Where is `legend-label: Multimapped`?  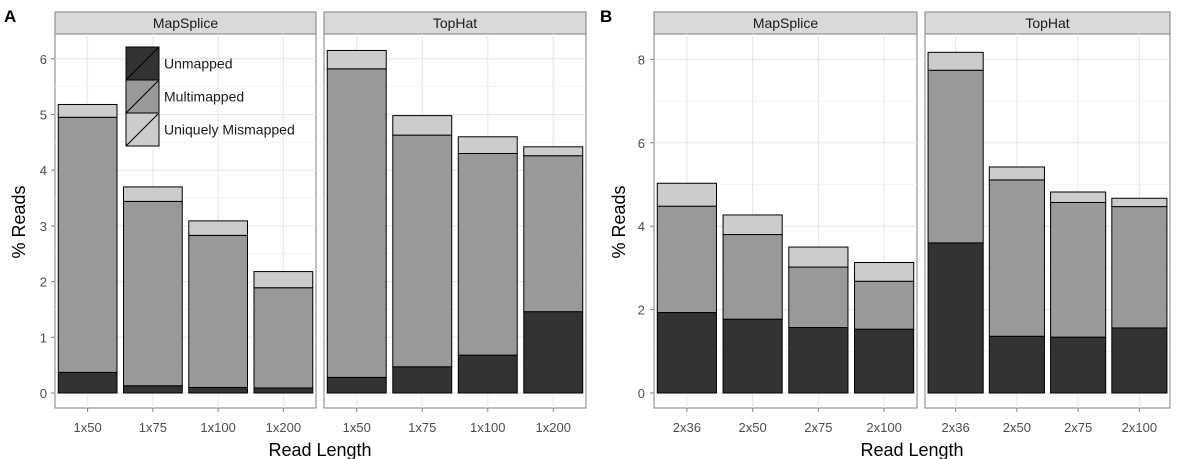
legend-label: Multimapped is located at coordinates (204, 97).